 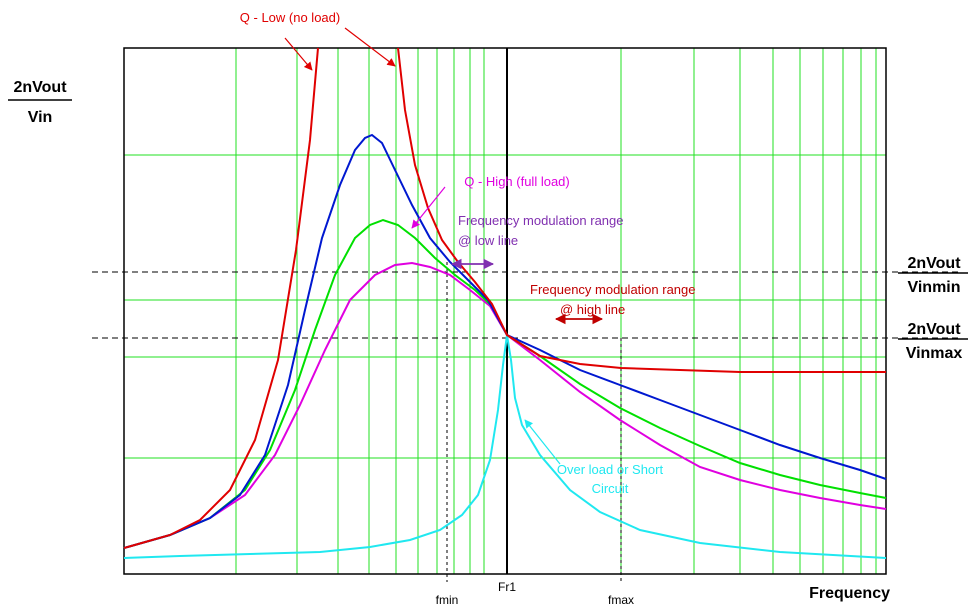 I want to click on fmax-label: fmax, so click(x=621, y=600).